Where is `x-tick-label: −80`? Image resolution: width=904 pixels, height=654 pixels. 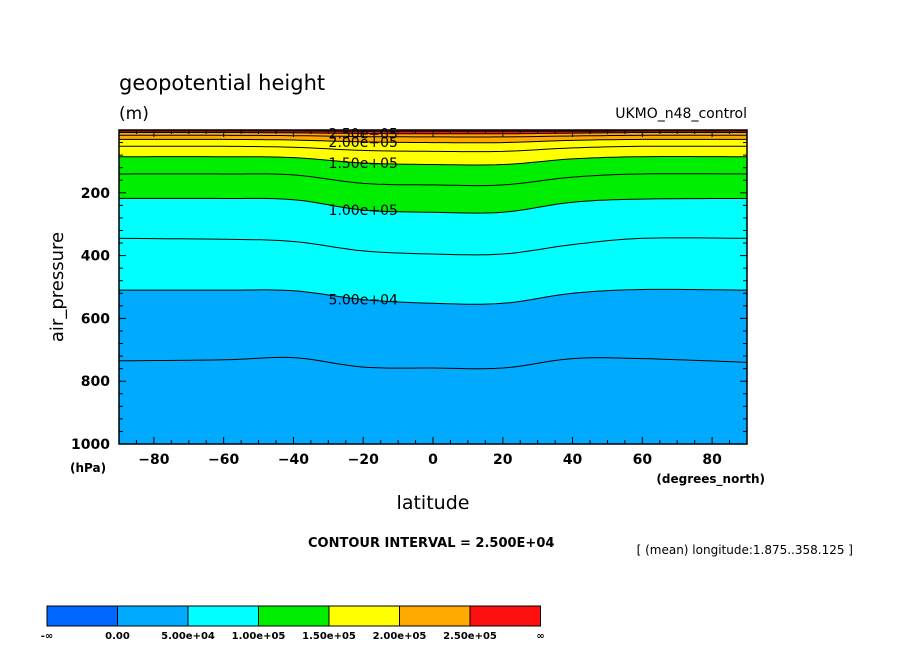 x-tick-label: −80 is located at coordinates (153, 460).